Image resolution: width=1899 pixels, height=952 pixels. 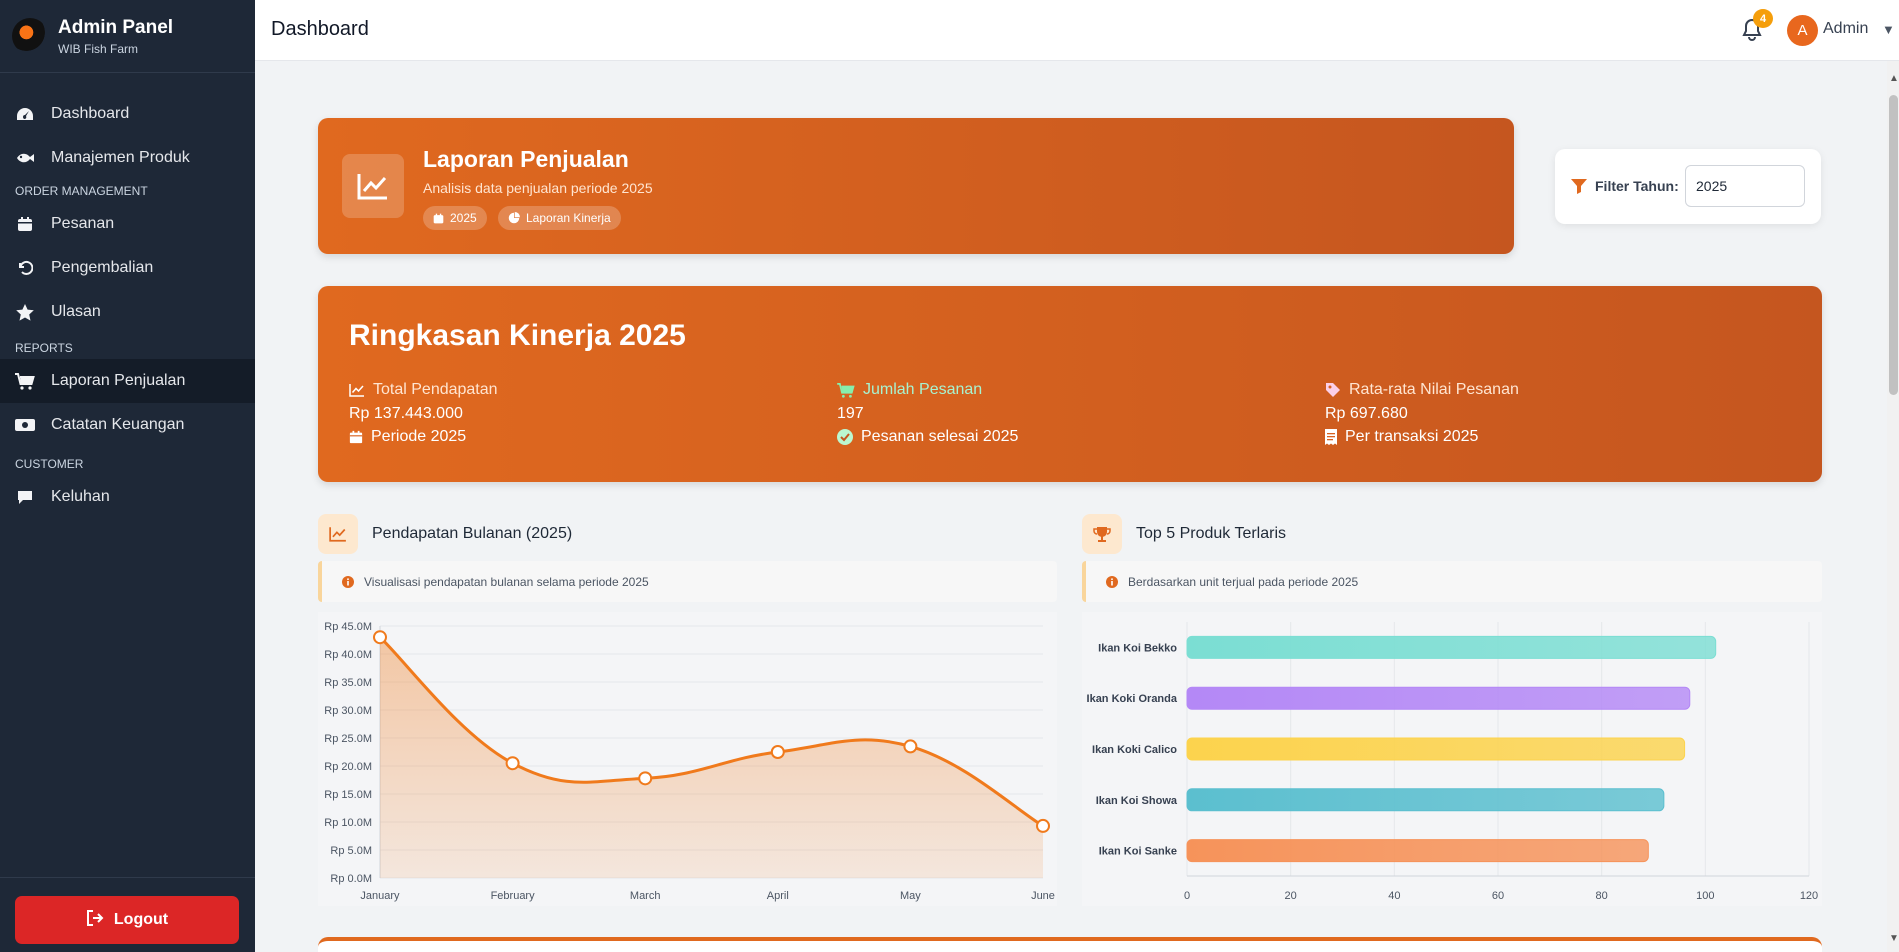 What do you see at coordinates (1187, 896) in the screenshot?
I see `x-tick-label: 0` at bounding box center [1187, 896].